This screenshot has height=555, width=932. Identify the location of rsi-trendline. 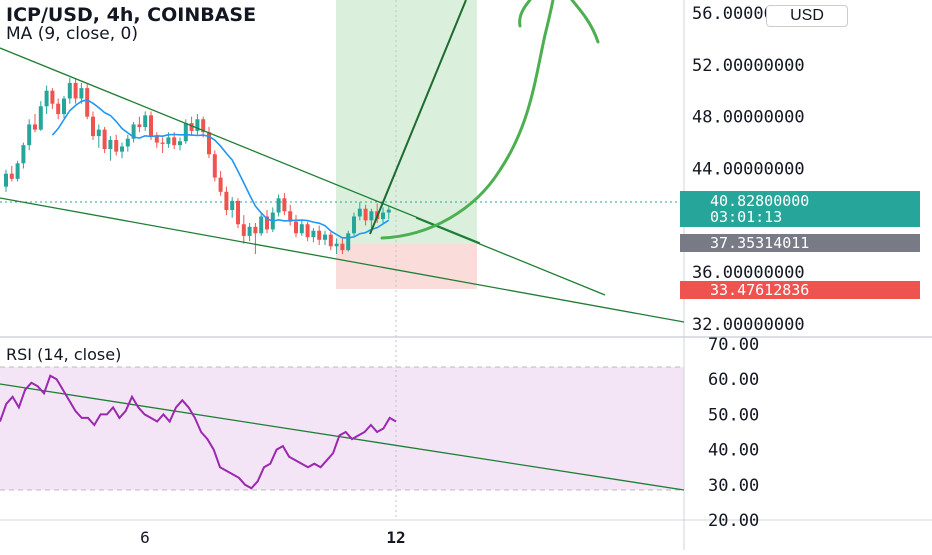
(342, 437).